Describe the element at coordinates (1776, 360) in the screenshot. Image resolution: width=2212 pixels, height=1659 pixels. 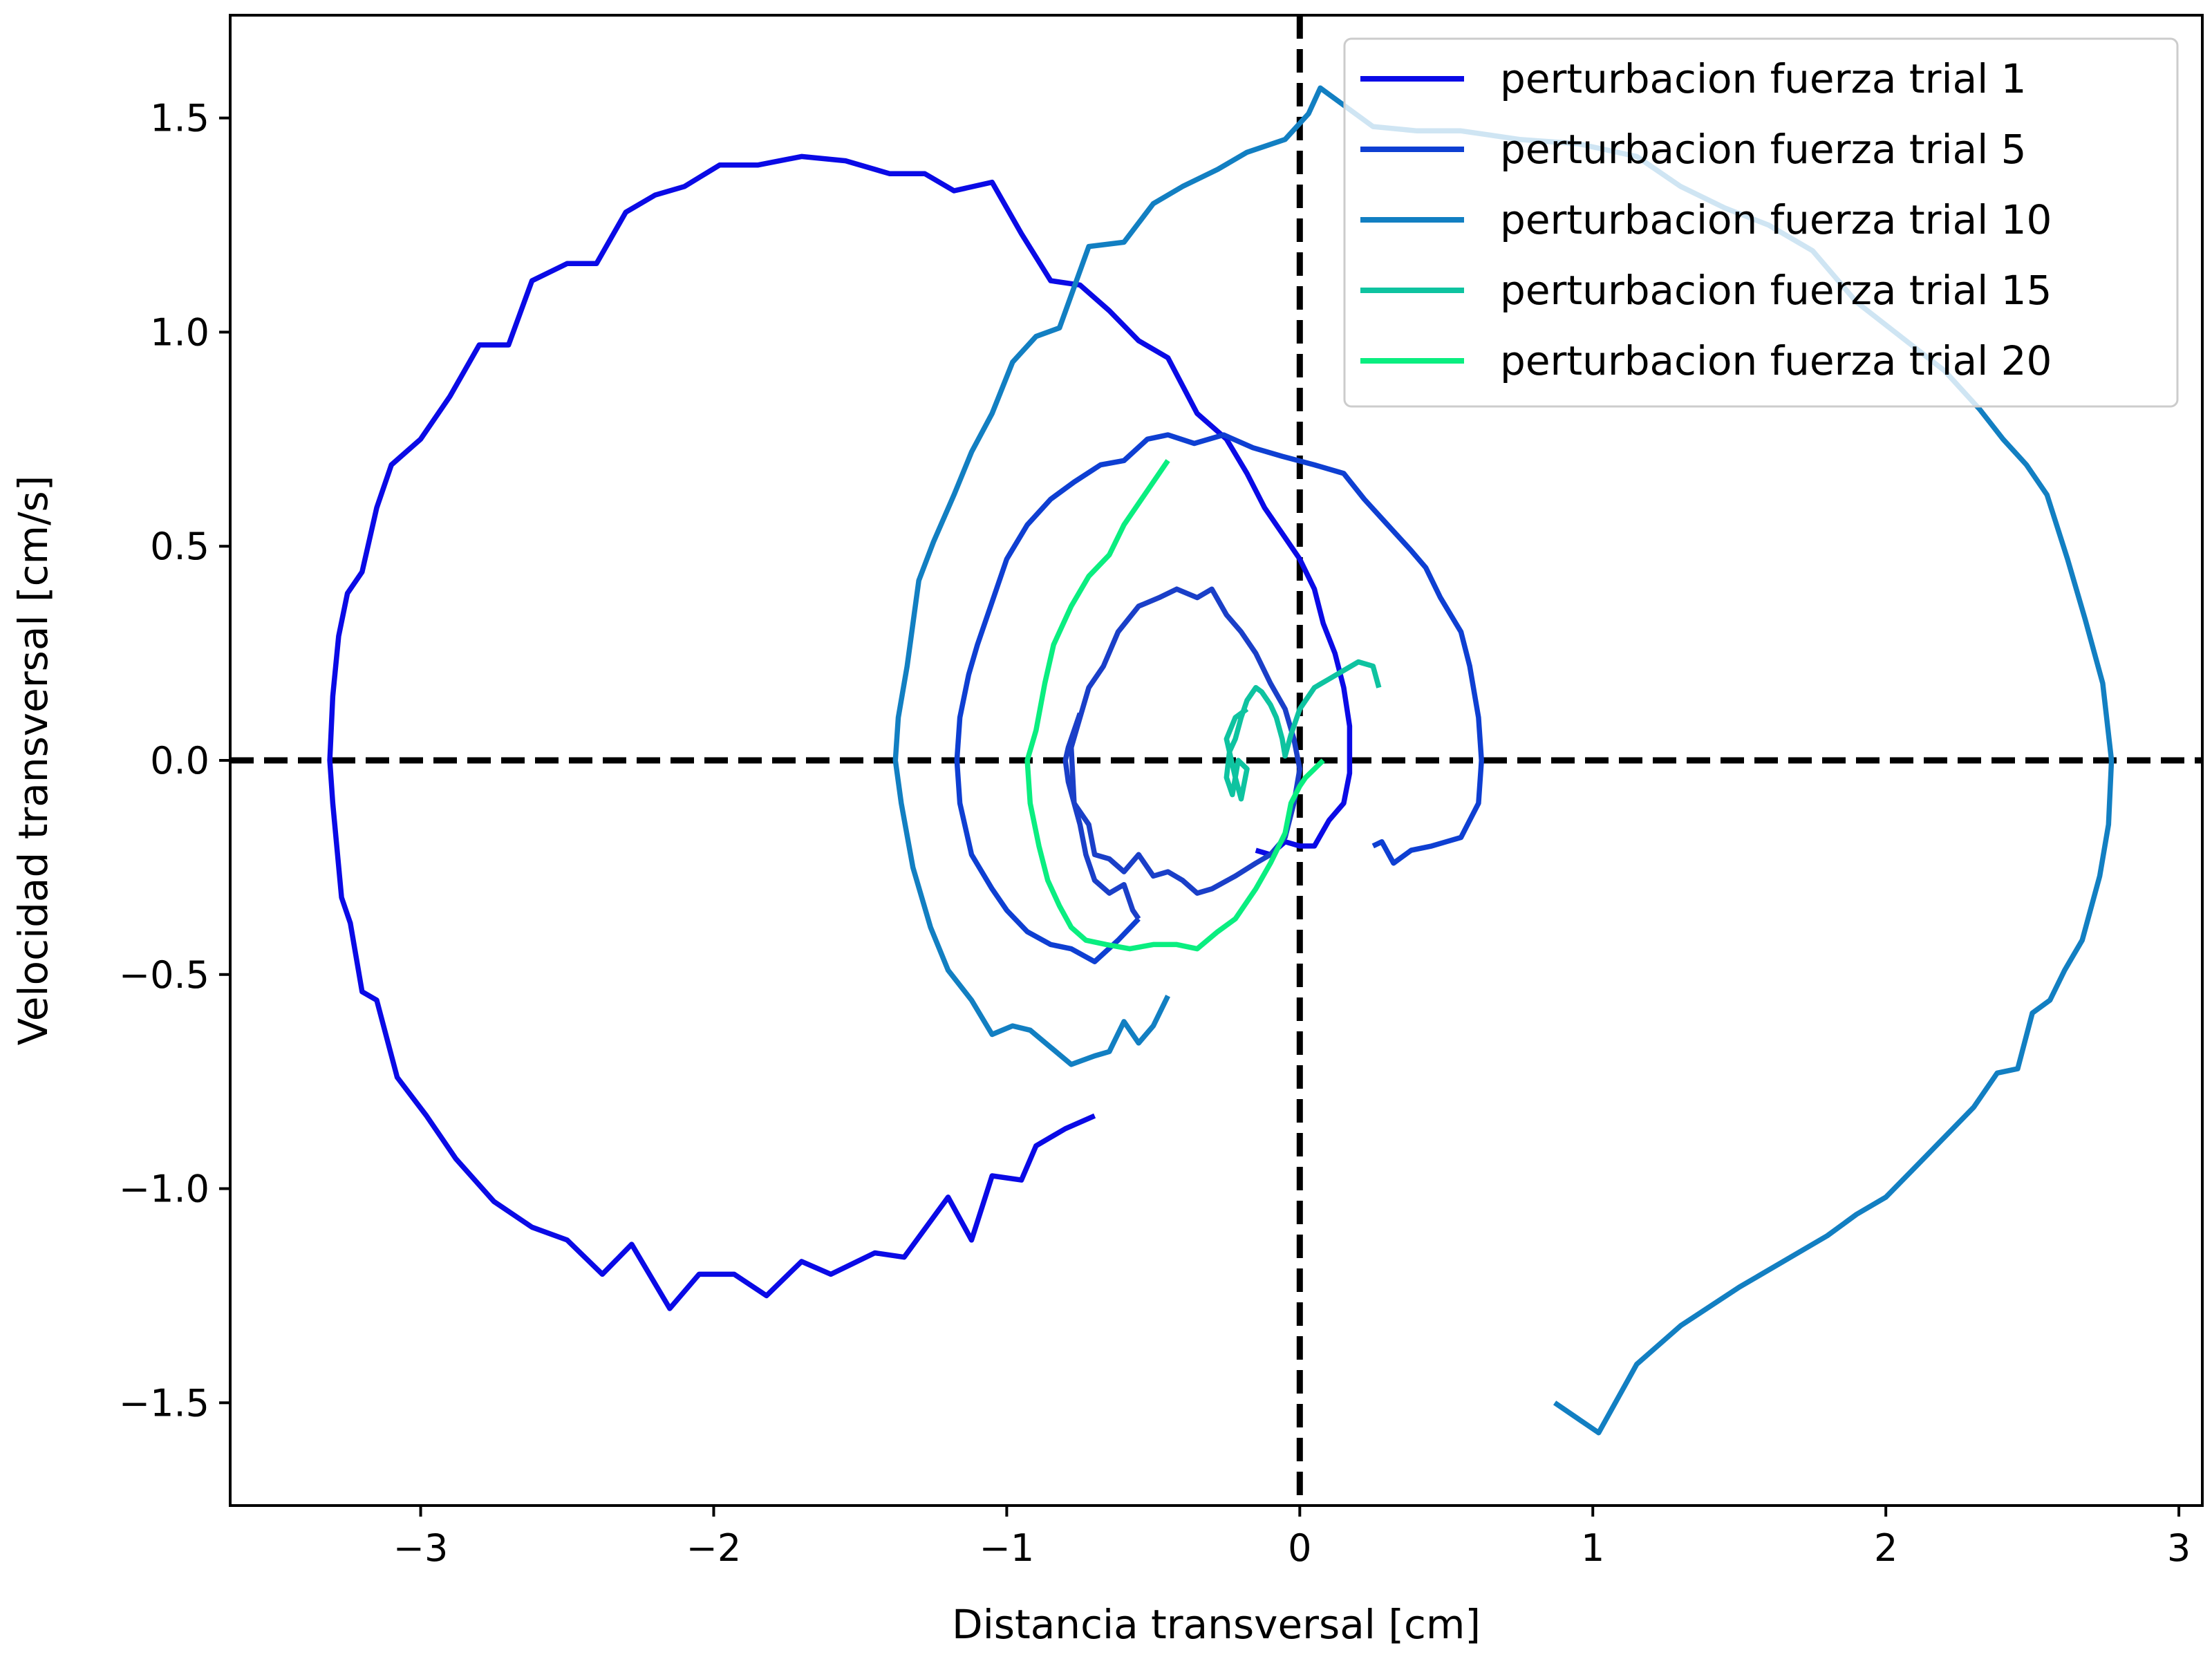
I see `legend-label: perturbacion fuerza trial 20` at that location.